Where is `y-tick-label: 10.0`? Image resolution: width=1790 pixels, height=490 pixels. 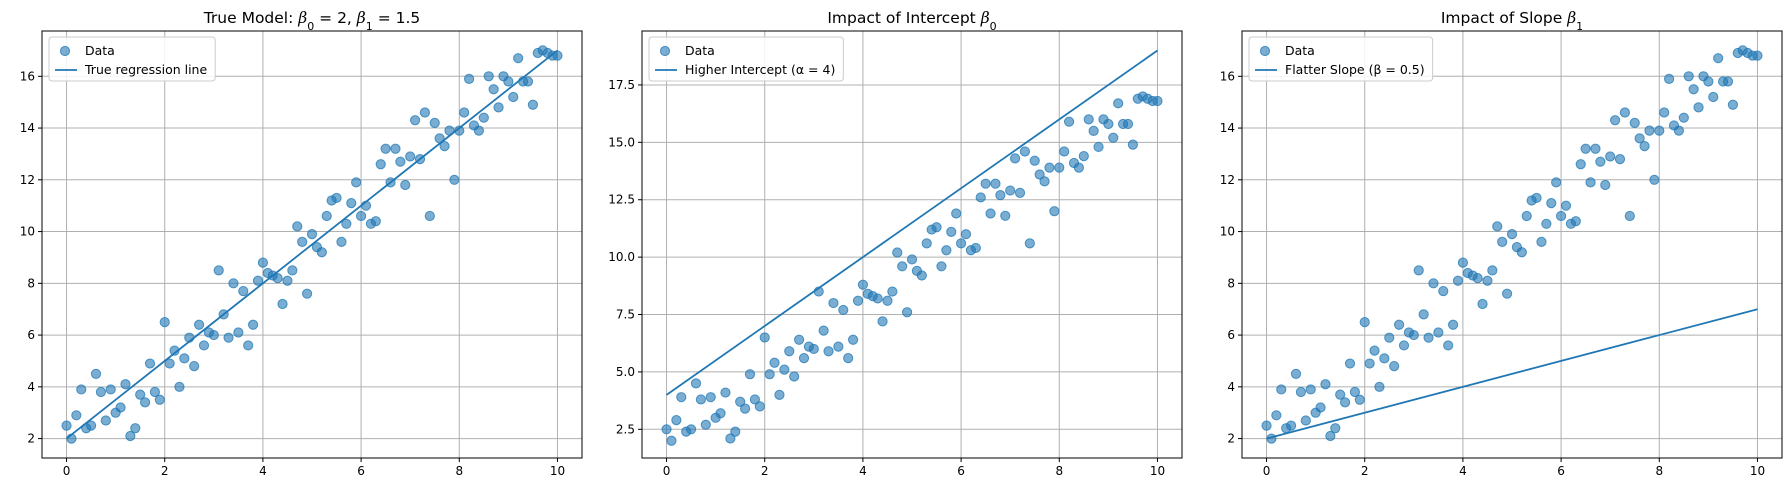
y-tick-label: 10.0 is located at coordinates (621, 257).